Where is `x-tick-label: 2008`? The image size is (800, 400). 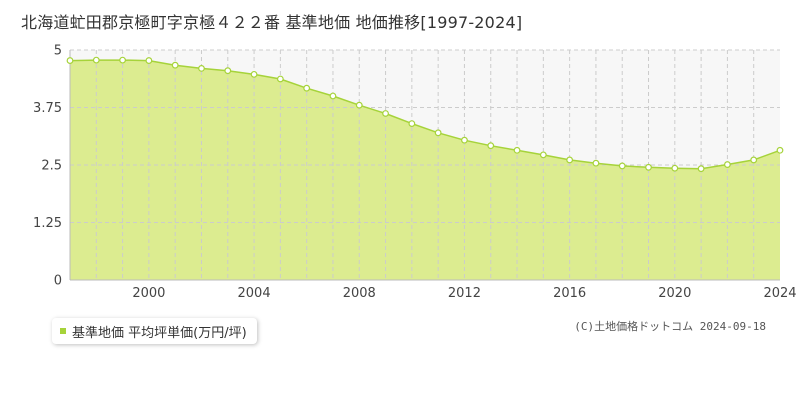 x-tick-label: 2008 is located at coordinates (359, 293).